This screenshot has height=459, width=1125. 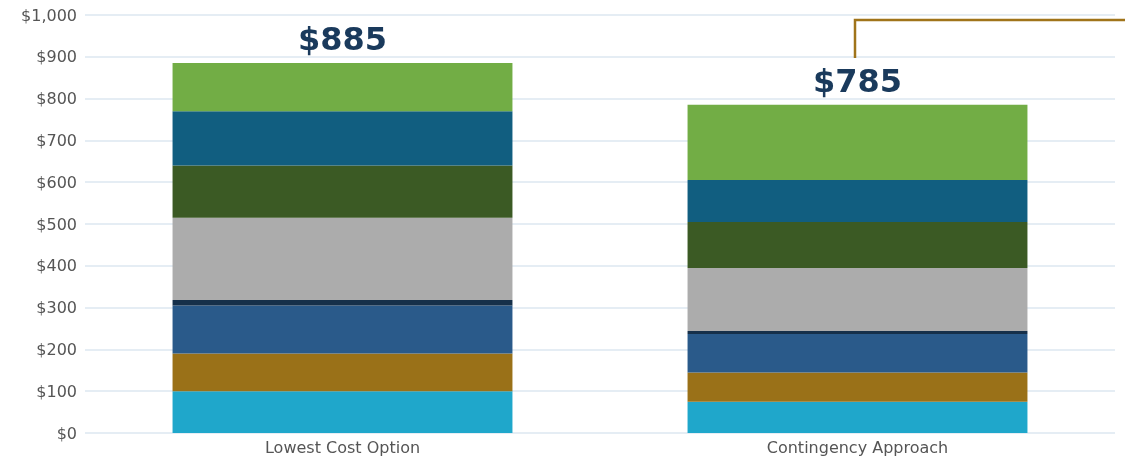 What do you see at coordinates (56, 308) in the screenshot?
I see `y-tick-label: $300` at bounding box center [56, 308].